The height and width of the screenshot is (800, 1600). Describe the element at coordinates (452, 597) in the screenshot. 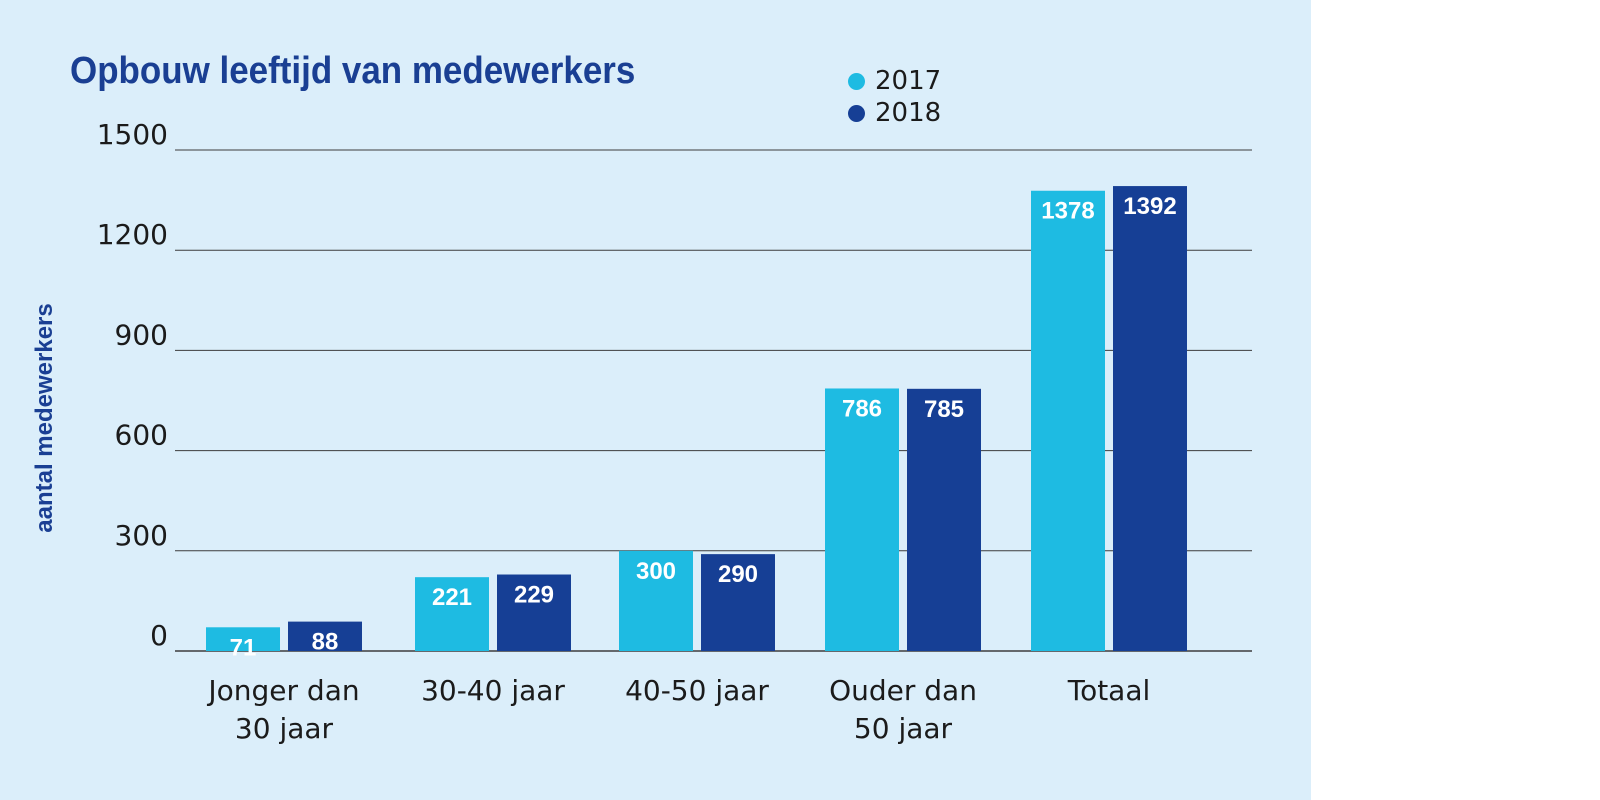

I see `data-label: 221` at that location.